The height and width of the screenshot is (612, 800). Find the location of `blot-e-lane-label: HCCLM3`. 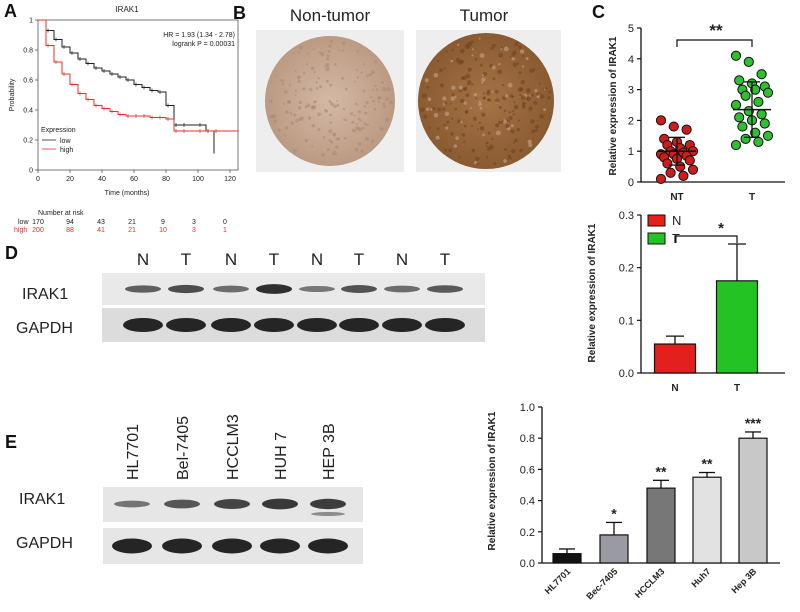

blot-e-lane-label: HCCLM3 is located at coordinates (233, 447).